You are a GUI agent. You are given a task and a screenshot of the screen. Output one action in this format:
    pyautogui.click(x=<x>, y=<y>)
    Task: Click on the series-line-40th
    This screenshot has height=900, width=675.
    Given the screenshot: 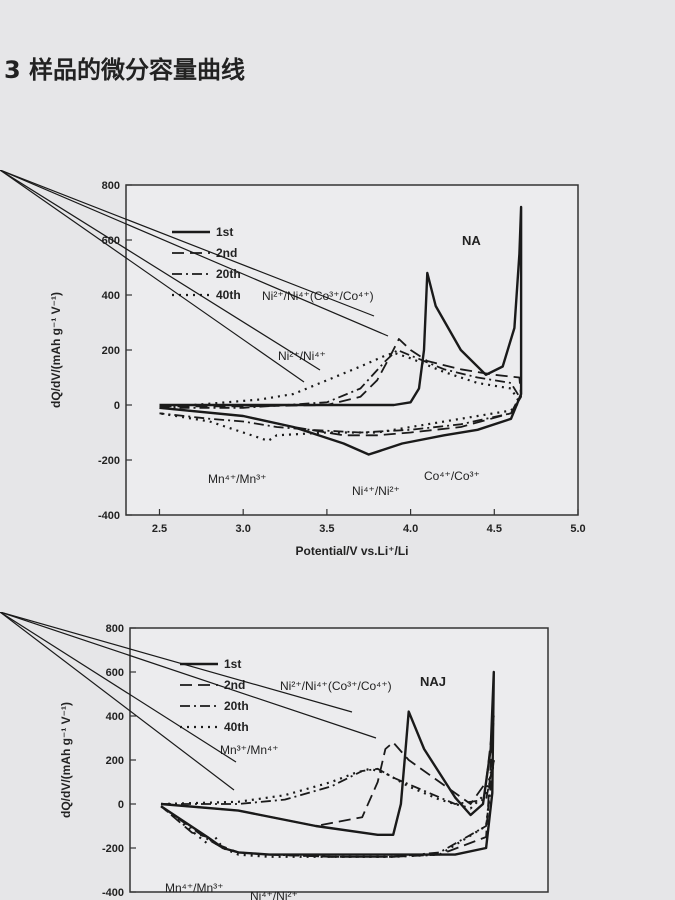 What is the action you would take?
    pyautogui.click(x=327, y=808)
    